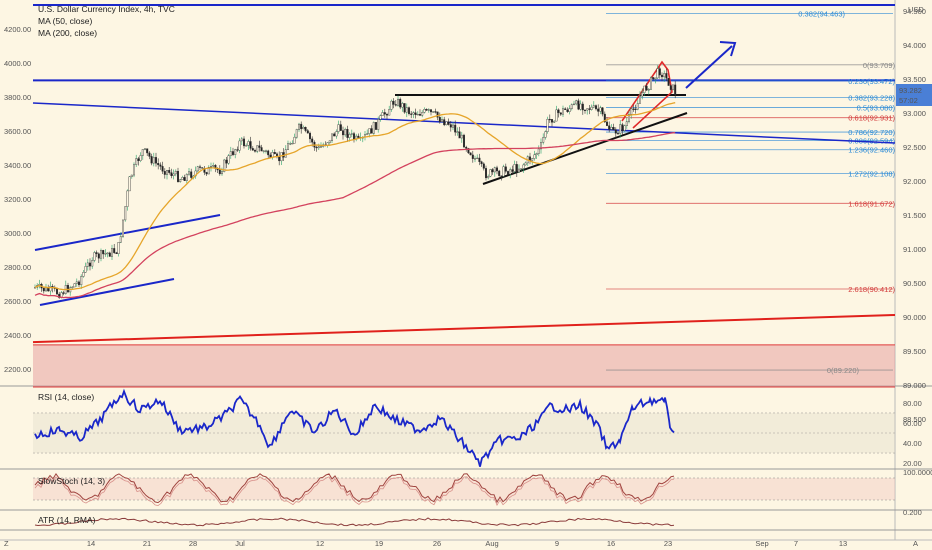 This screenshot has height=550, width=932. What do you see at coordinates (914, 351) in the screenshot?
I see `right-tick-10: 89.500` at bounding box center [914, 351].